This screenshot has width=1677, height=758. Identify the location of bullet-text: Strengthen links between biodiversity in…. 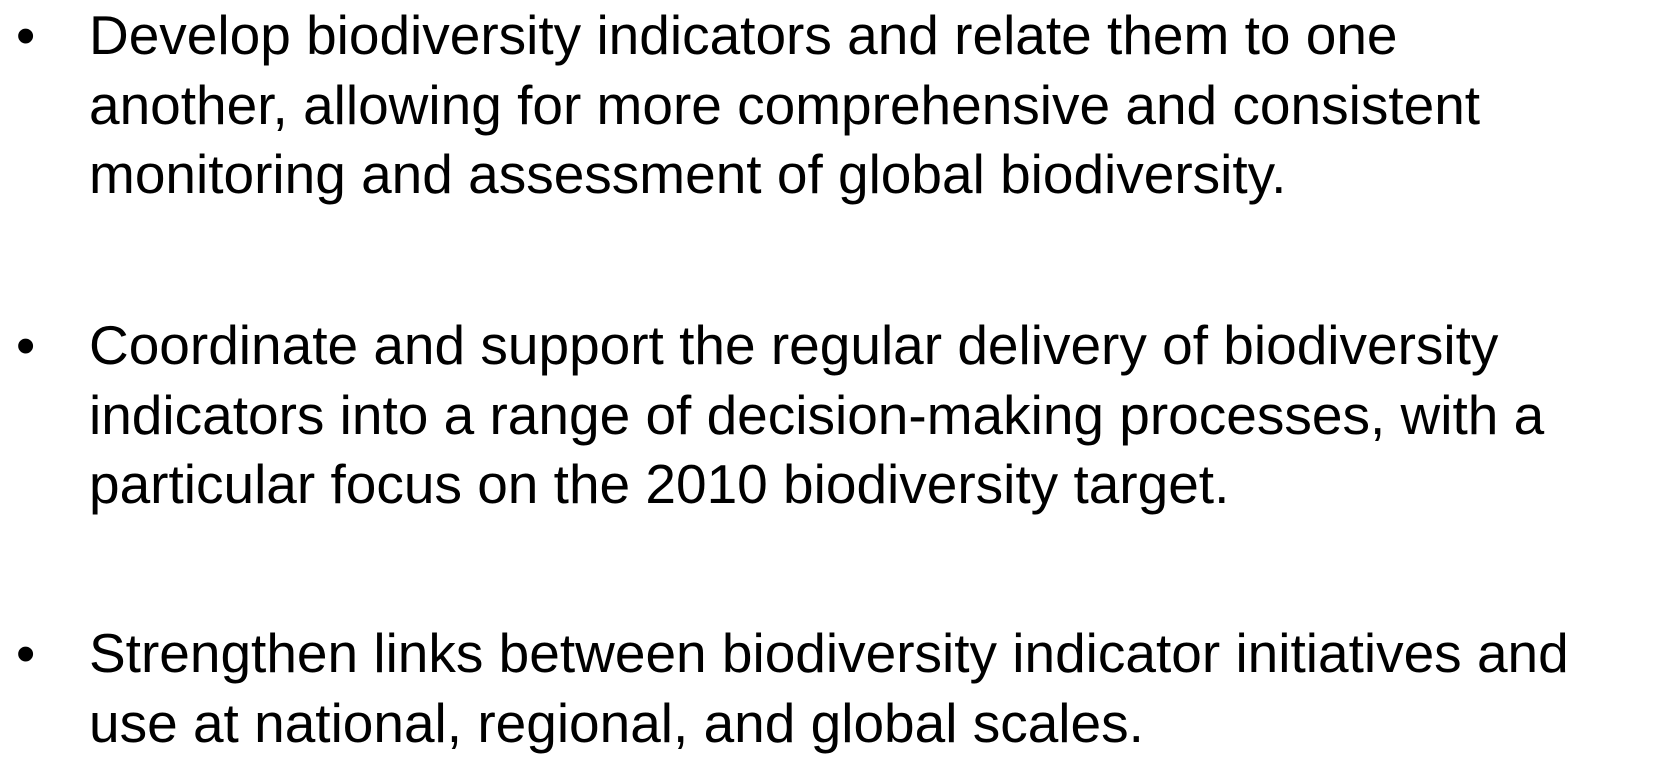
(829, 653).